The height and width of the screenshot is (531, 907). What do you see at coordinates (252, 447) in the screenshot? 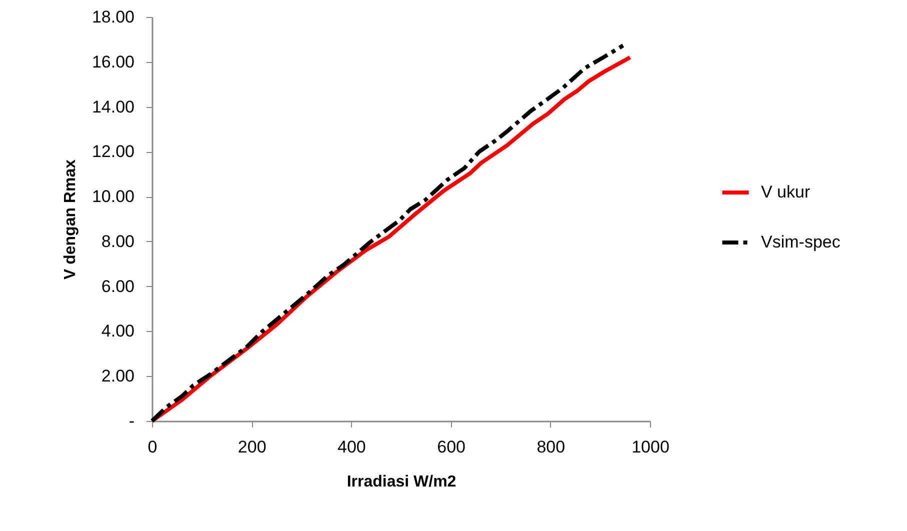
I see `x-tick-label: 200` at bounding box center [252, 447].